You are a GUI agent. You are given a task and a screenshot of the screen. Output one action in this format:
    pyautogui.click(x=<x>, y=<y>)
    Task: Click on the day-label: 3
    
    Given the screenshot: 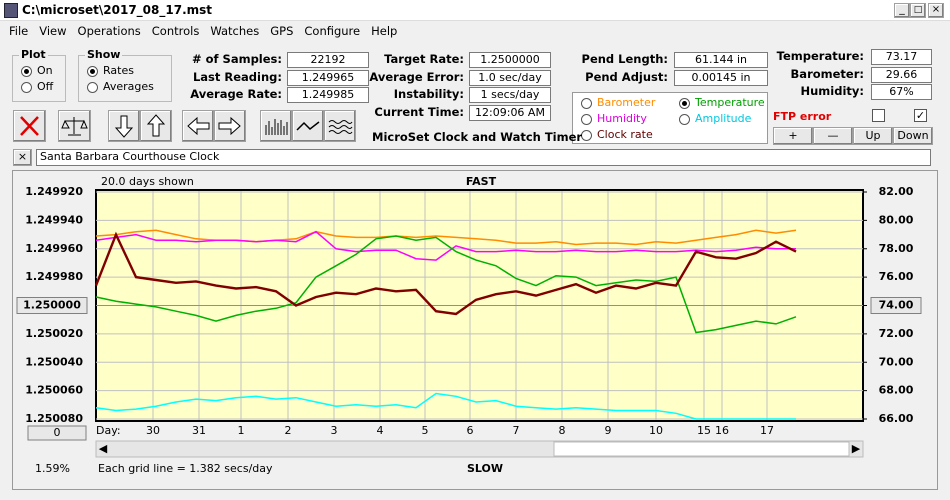 What is the action you would take?
    pyautogui.click(x=334, y=430)
    